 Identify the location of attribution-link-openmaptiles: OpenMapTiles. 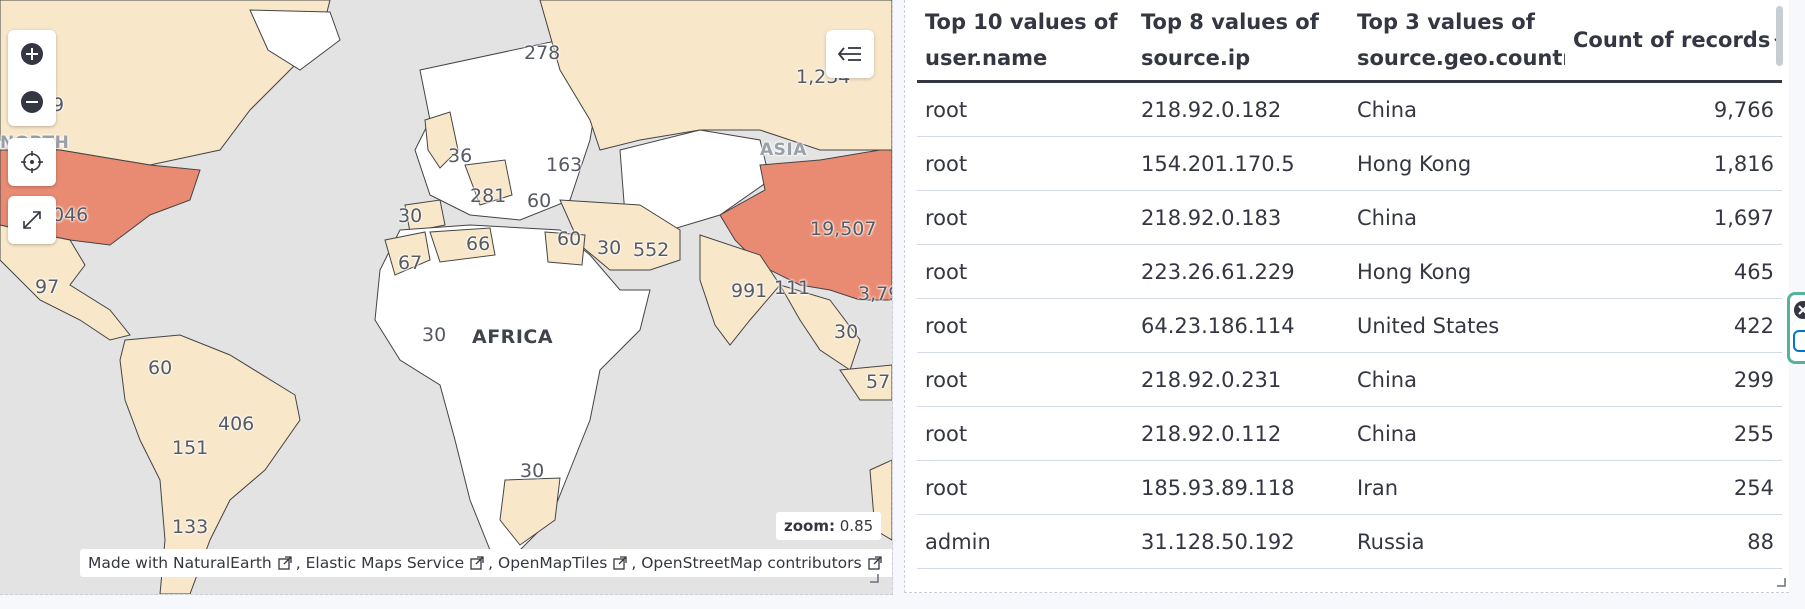
(553, 563).